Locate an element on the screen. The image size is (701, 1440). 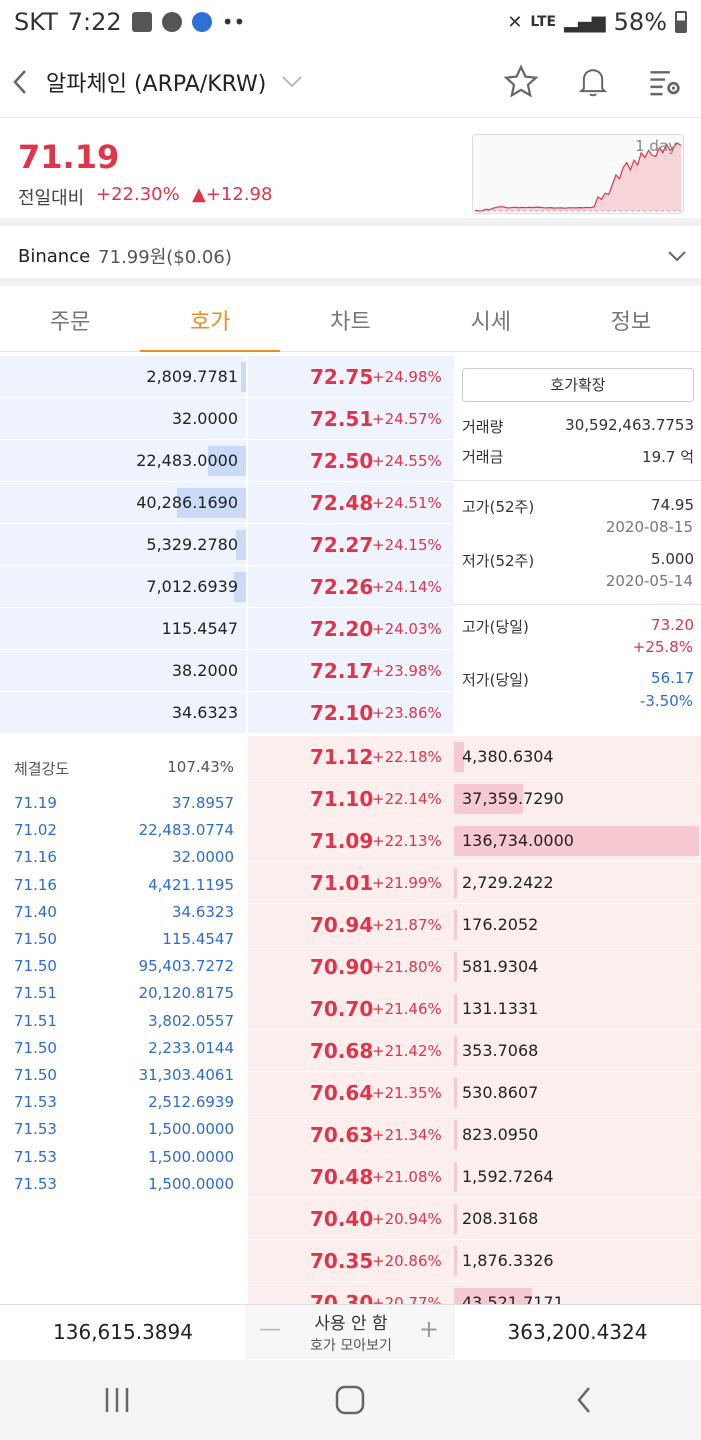
ask-change-pct: +24.15% is located at coordinates (407, 545).